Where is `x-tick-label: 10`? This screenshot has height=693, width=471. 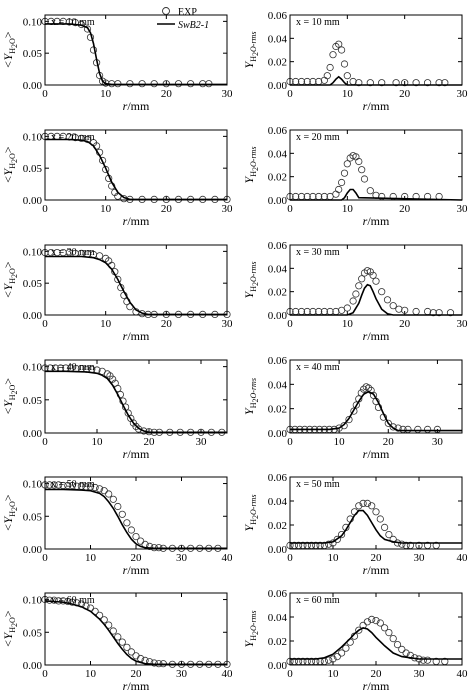
x-tick-label: 10 is located at coordinates (334, 674).